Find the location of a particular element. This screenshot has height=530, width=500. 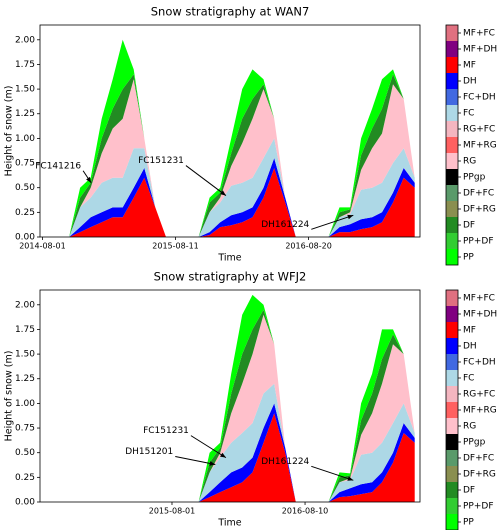

legend-label: DF+RG is located at coordinates (479, 210).